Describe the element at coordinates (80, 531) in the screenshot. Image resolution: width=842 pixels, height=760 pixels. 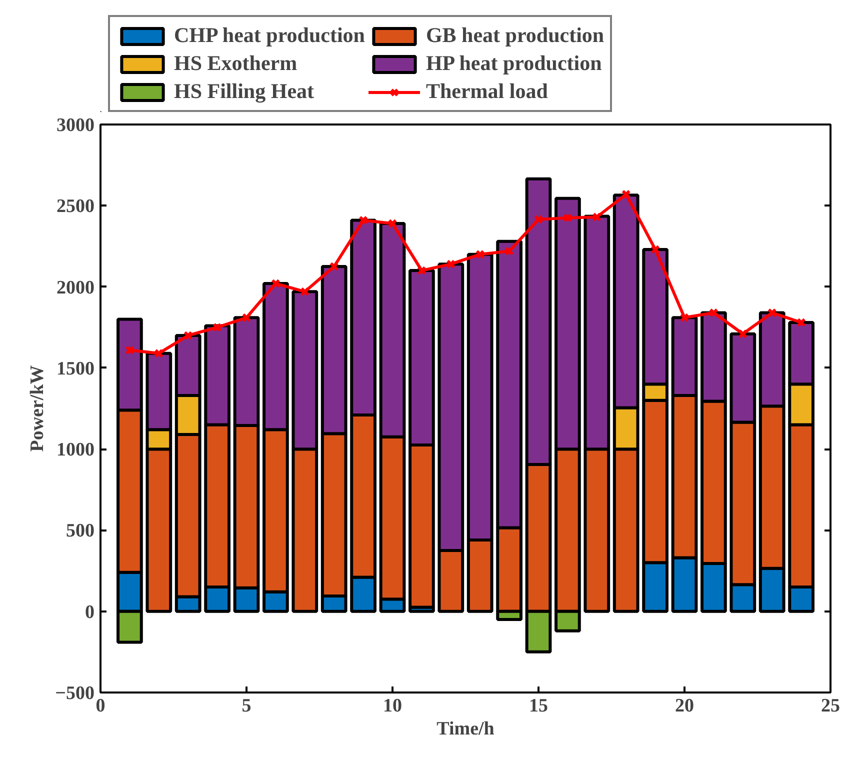
I see `y-tick-label: 500` at that location.